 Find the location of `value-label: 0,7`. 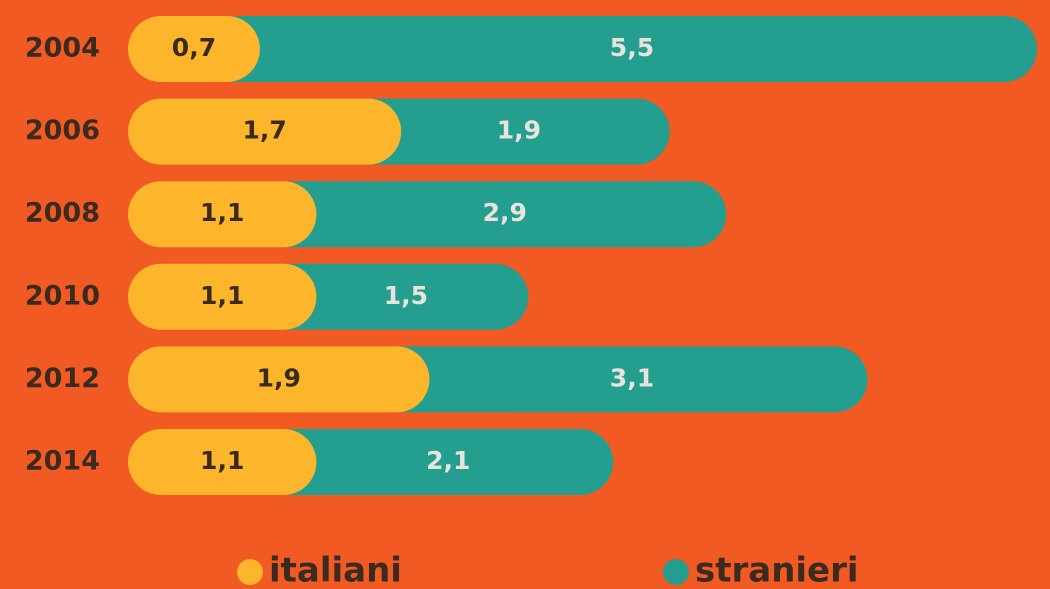

value-label: 0,7 is located at coordinates (194, 47).